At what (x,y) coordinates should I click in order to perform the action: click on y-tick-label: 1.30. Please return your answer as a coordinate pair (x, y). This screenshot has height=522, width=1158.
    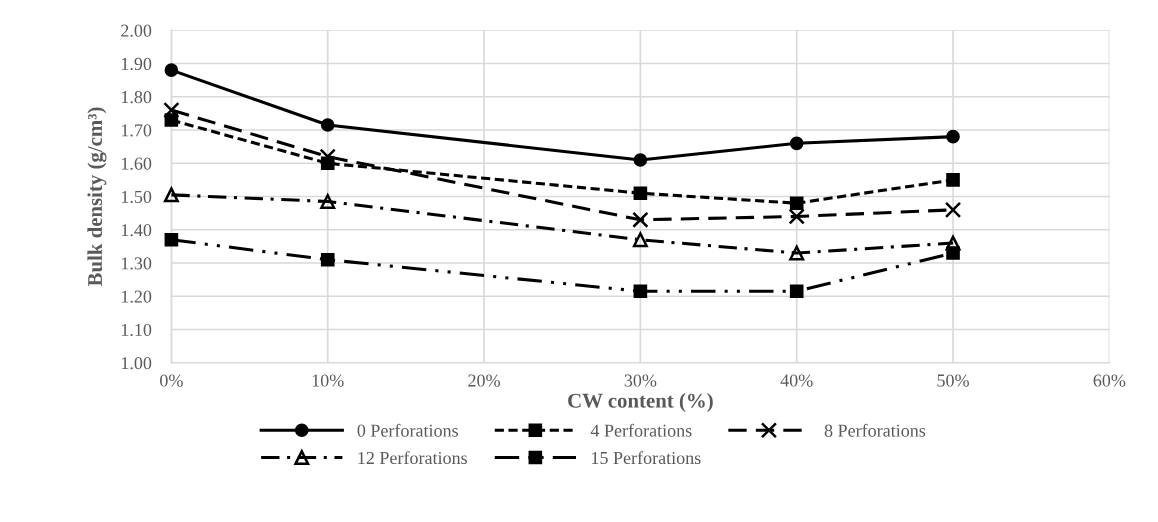
    Looking at the image, I should click on (136, 263).